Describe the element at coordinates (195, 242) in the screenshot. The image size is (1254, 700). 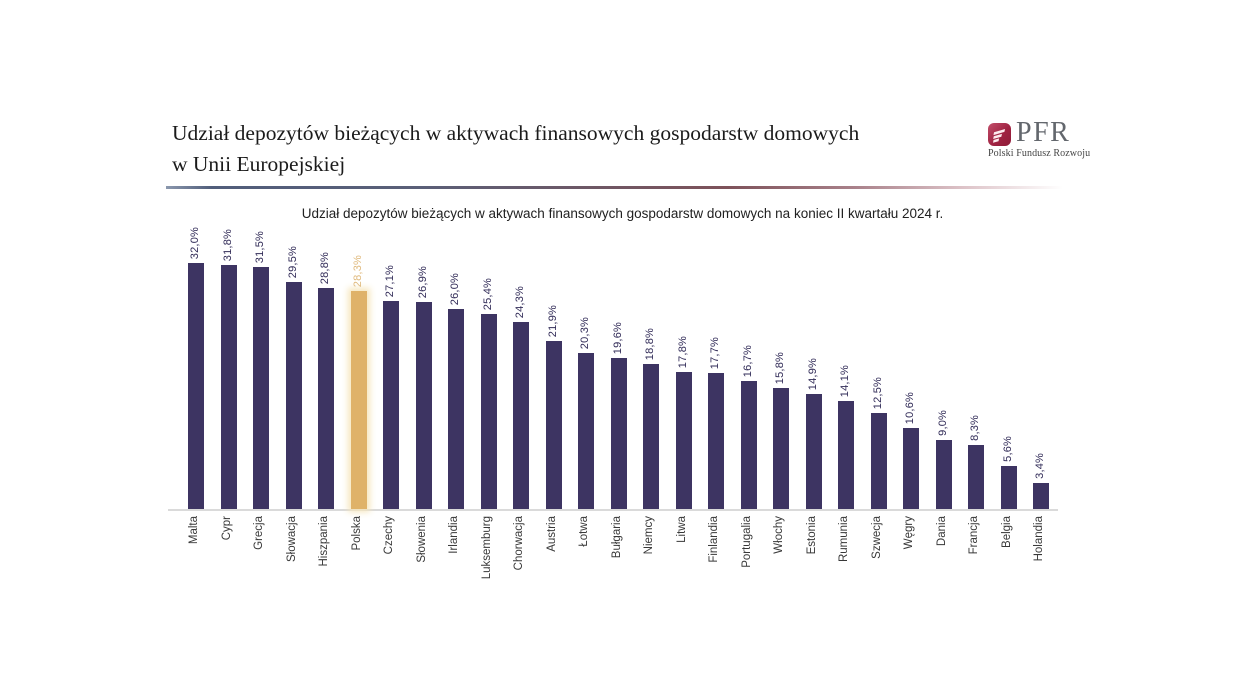
I see `bar-value-label: 32,0%` at that location.